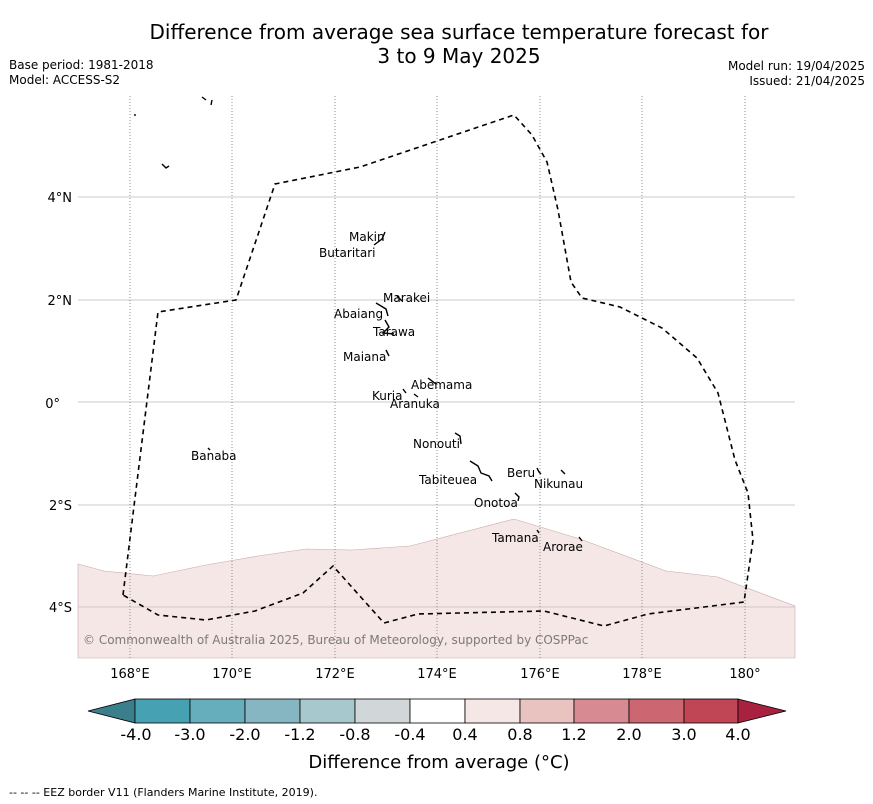 The height and width of the screenshot is (804, 873). Describe the element at coordinates (367, 237) in the screenshot. I see `island-label-makin: Makin` at that location.